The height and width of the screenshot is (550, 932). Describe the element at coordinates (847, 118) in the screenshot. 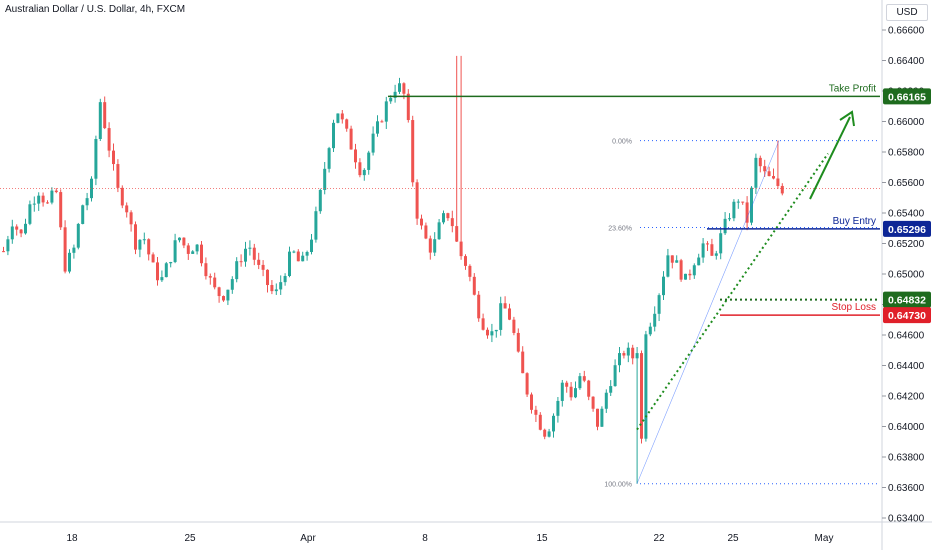

I see `arrow-head` at that location.